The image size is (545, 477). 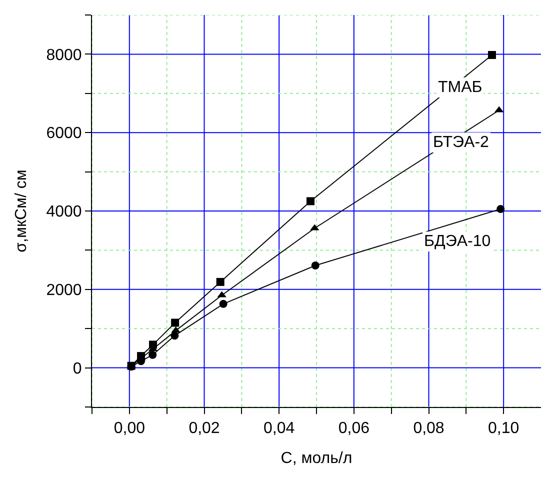 What do you see at coordinates (504, 429) in the screenshot?
I see `x-tick-label: 0,10` at bounding box center [504, 429].